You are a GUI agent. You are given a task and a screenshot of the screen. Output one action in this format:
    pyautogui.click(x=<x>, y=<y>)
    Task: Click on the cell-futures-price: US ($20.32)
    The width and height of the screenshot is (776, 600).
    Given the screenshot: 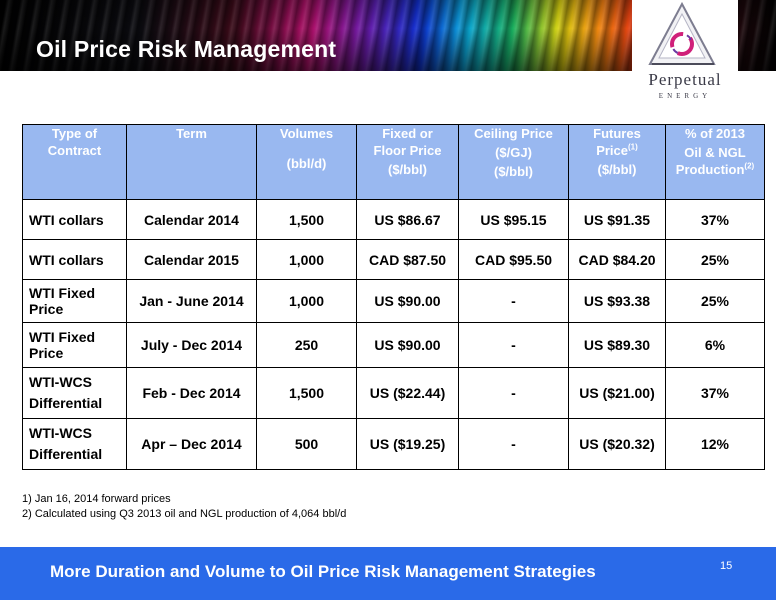 What is the action you would take?
    pyautogui.click(x=617, y=444)
    